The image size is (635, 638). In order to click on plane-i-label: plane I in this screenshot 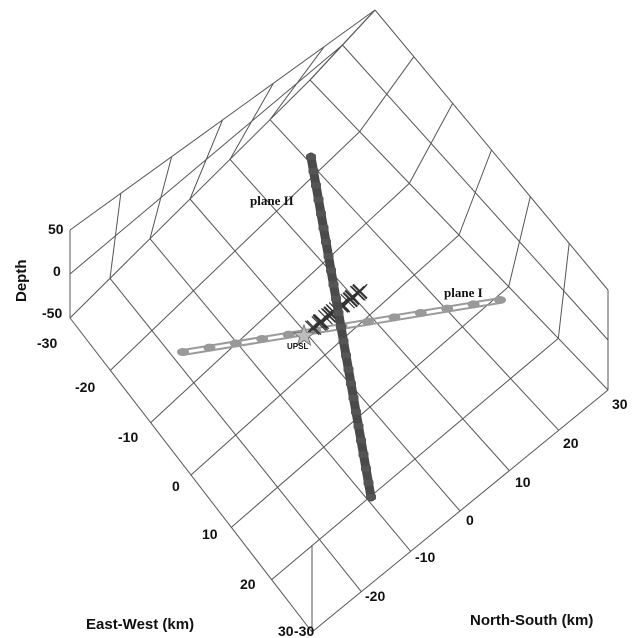, I will do `click(463, 292)`.